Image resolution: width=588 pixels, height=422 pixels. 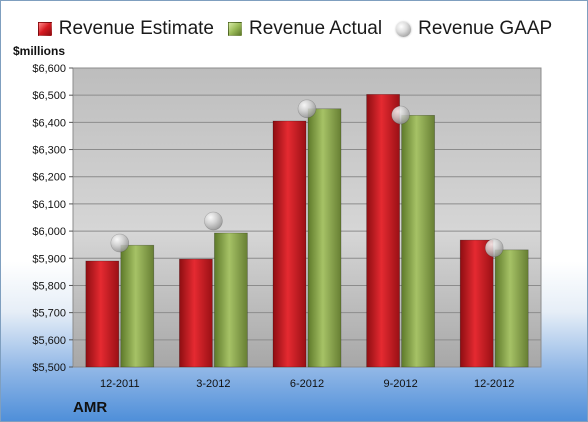 What do you see at coordinates (49, 69) in the screenshot?
I see `y-tick-label: $6,600` at bounding box center [49, 69].